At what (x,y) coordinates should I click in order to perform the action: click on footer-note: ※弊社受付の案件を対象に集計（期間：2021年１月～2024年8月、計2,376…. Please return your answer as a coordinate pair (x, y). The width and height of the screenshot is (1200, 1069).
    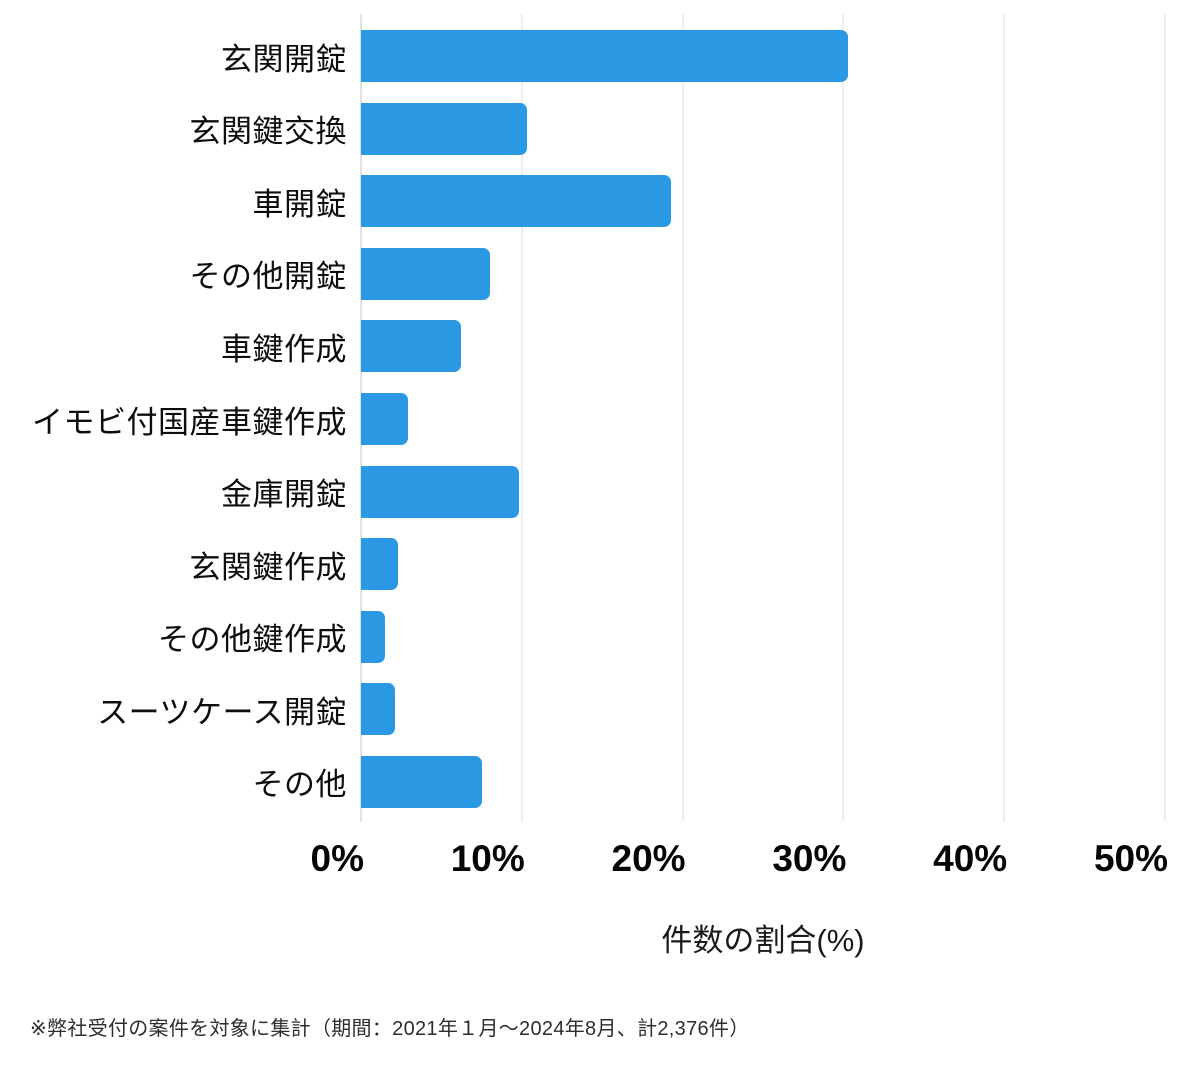
    Looking at the image, I should click on (390, 1029).